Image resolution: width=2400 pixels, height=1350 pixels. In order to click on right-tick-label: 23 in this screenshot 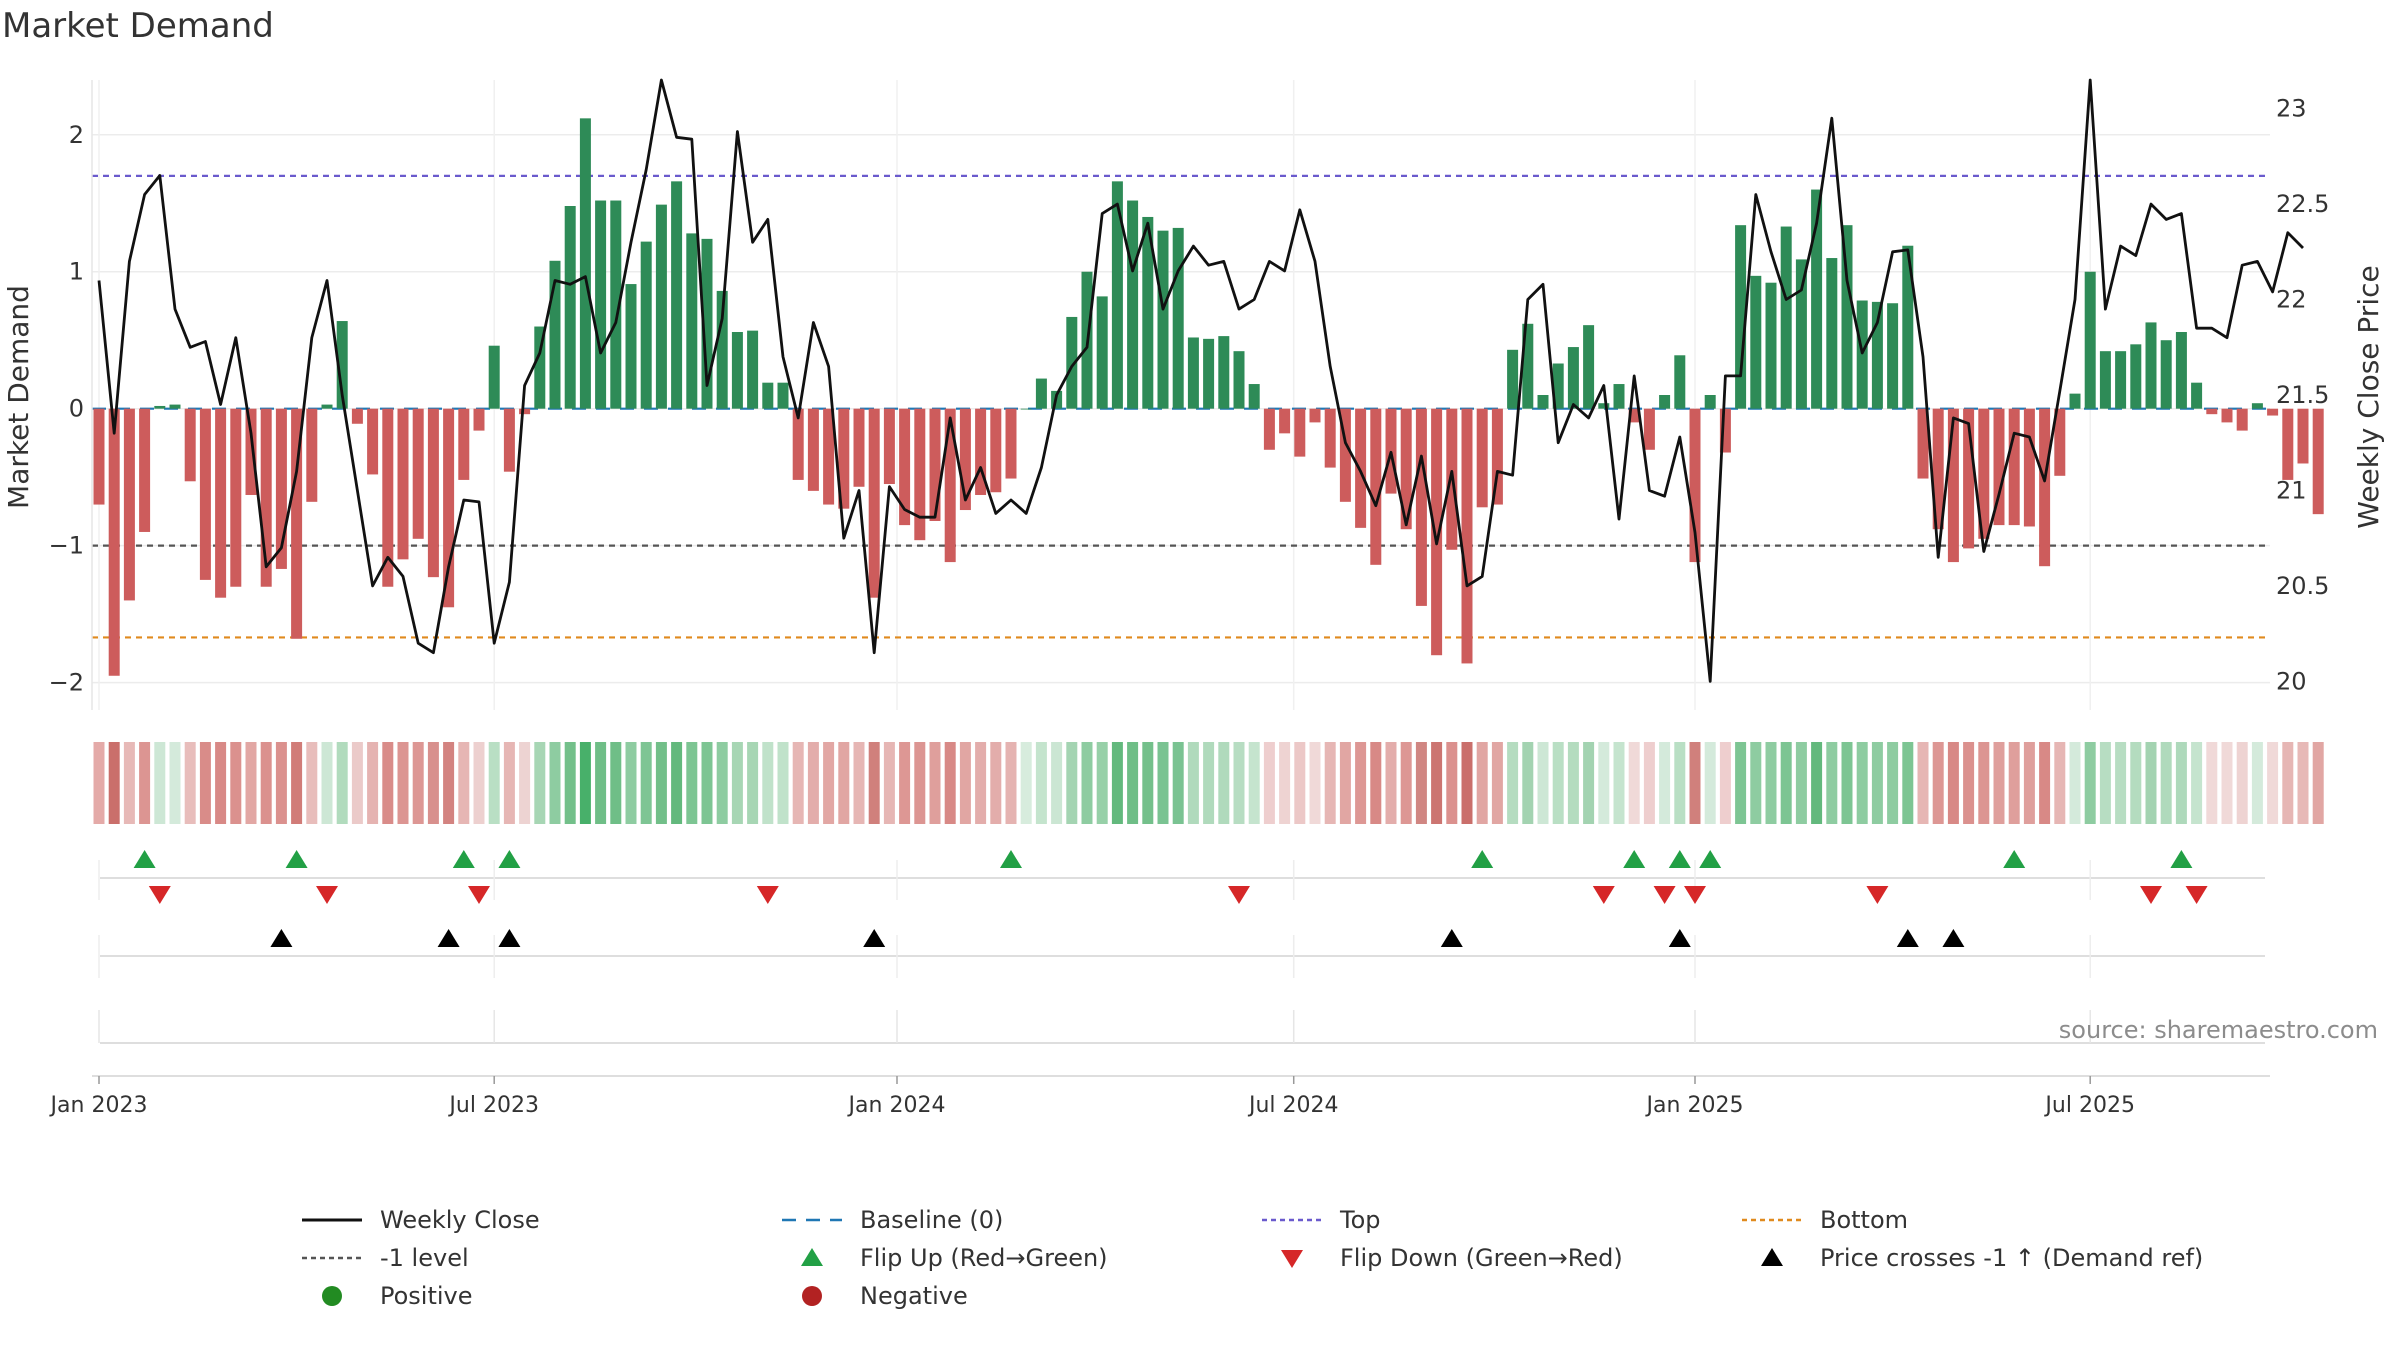, I will do `click(2291, 109)`.